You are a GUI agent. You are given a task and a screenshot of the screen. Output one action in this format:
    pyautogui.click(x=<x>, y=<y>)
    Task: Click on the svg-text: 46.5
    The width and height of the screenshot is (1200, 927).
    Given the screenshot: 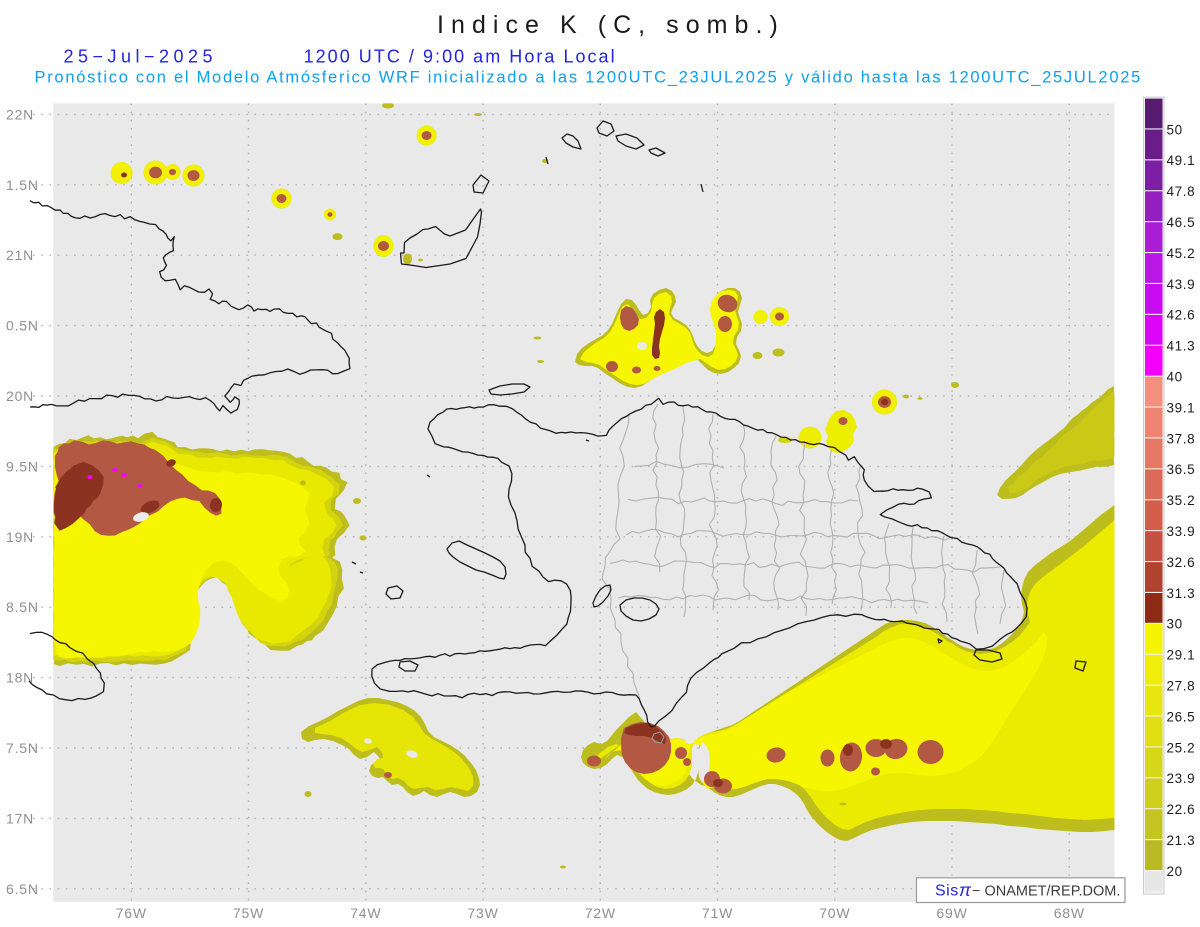 What is the action you would take?
    pyautogui.click(x=1181, y=222)
    